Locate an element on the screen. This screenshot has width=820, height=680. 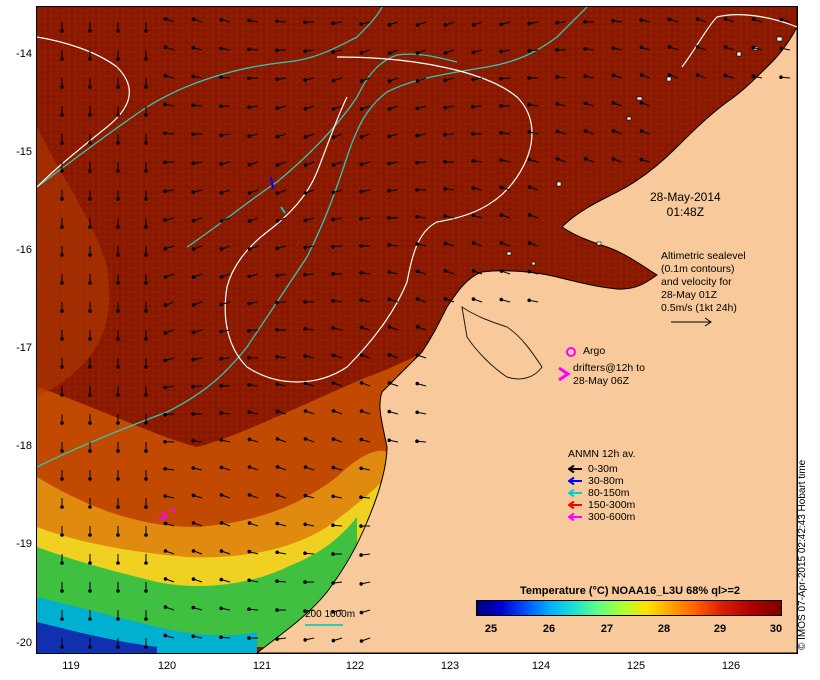
anmn-title: ANMN 12h av. is located at coordinates (602, 454).